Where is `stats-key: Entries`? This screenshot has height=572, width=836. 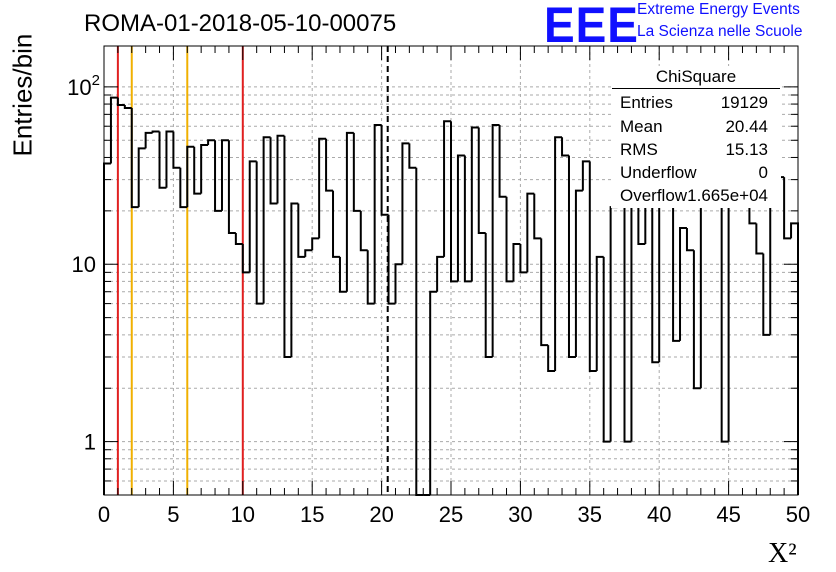 stats-key: Entries is located at coordinates (646, 102).